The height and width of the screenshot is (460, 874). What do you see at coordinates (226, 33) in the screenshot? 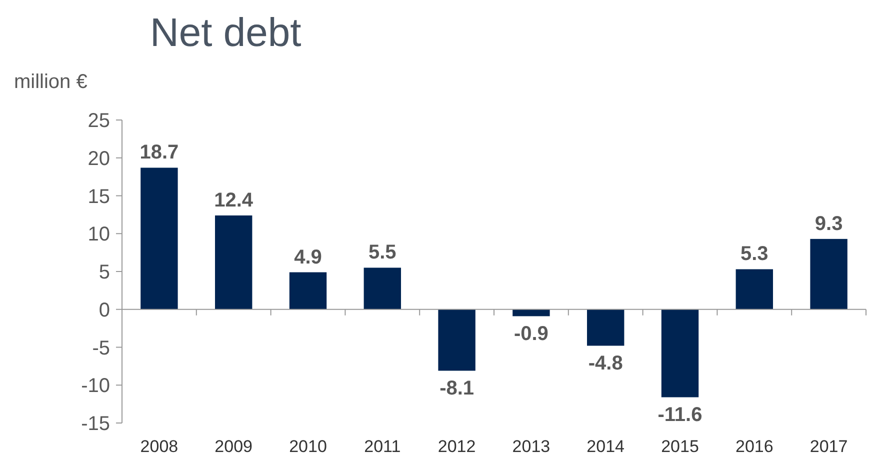
I see `chart-title: Net debt` at bounding box center [226, 33].